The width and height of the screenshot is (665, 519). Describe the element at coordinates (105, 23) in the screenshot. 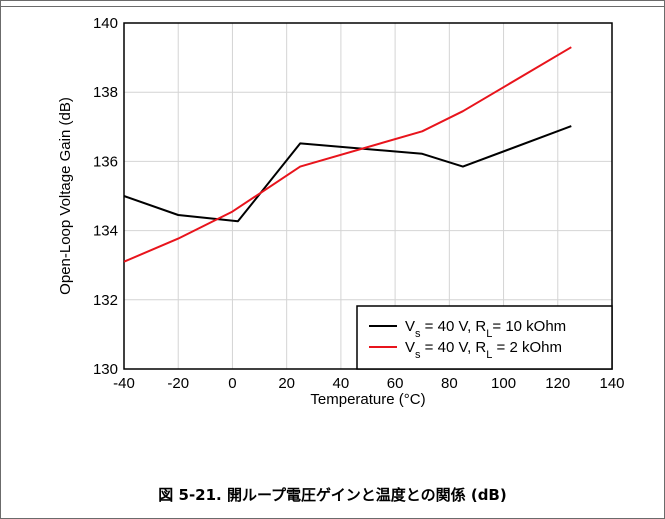

I see `y-tick-label: 140` at that location.